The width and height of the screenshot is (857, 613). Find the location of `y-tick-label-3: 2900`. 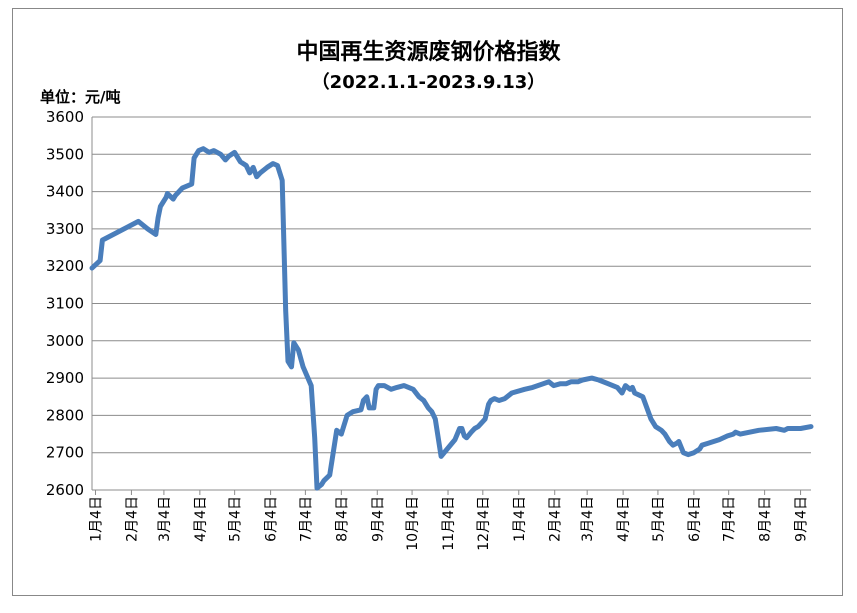

y-tick-label-3: 2900 is located at coordinates (65, 378).